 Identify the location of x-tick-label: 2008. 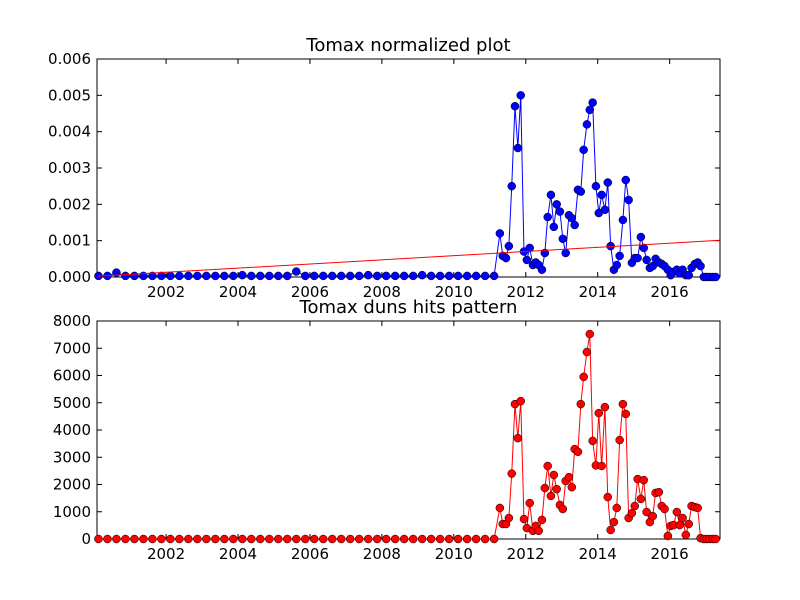
(382, 554).